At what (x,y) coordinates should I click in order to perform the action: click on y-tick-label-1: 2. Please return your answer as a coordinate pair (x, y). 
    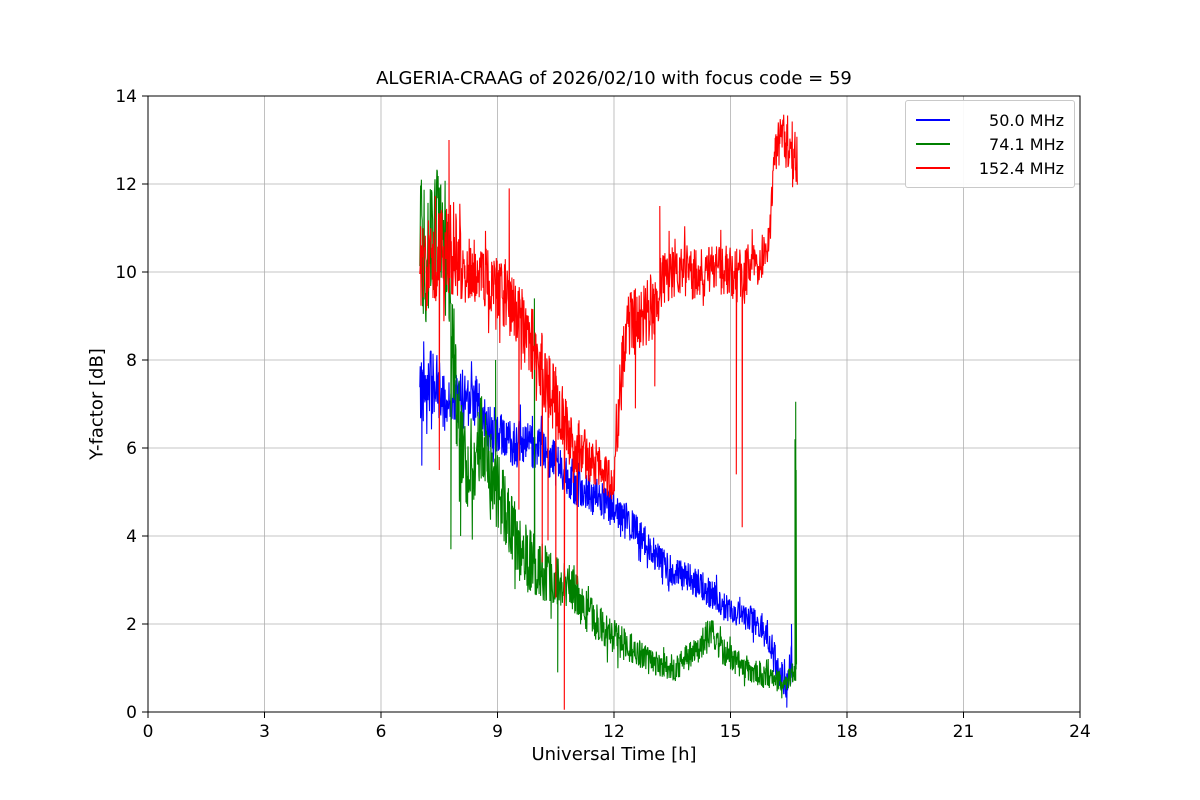
    Looking at the image, I should click on (131, 625).